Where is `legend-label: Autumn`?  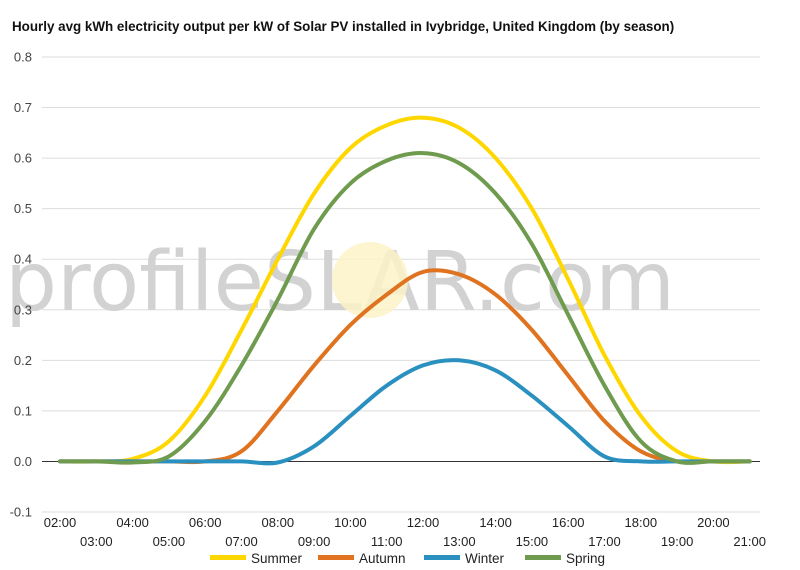 legend-label: Autumn is located at coordinates (382, 558).